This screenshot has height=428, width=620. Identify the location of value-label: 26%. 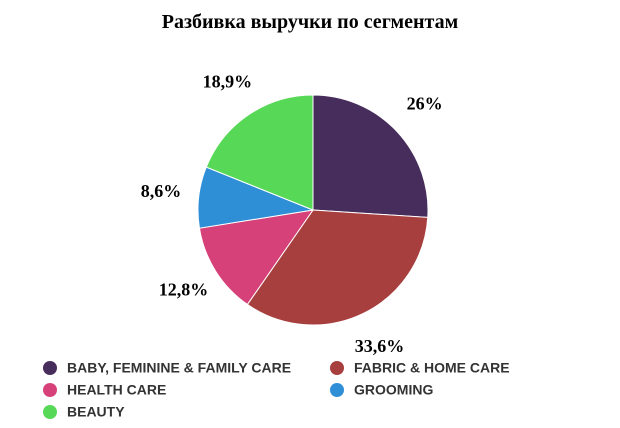
(425, 103).